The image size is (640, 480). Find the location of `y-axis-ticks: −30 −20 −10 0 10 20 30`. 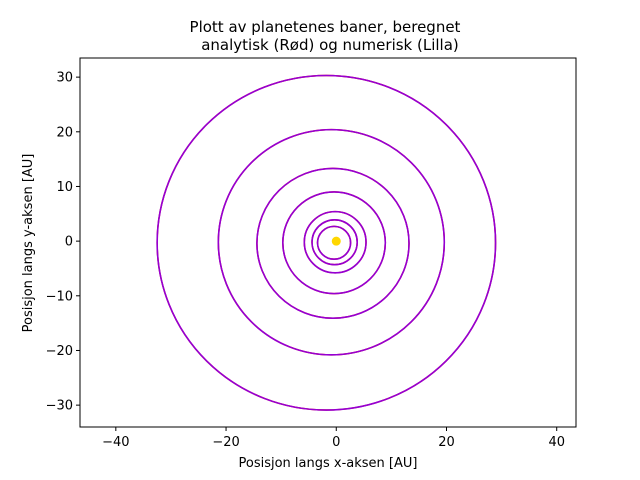

y-axis-ticks: −30 −20 −10 0 10 20 30 is located at coordinates (63, 242).